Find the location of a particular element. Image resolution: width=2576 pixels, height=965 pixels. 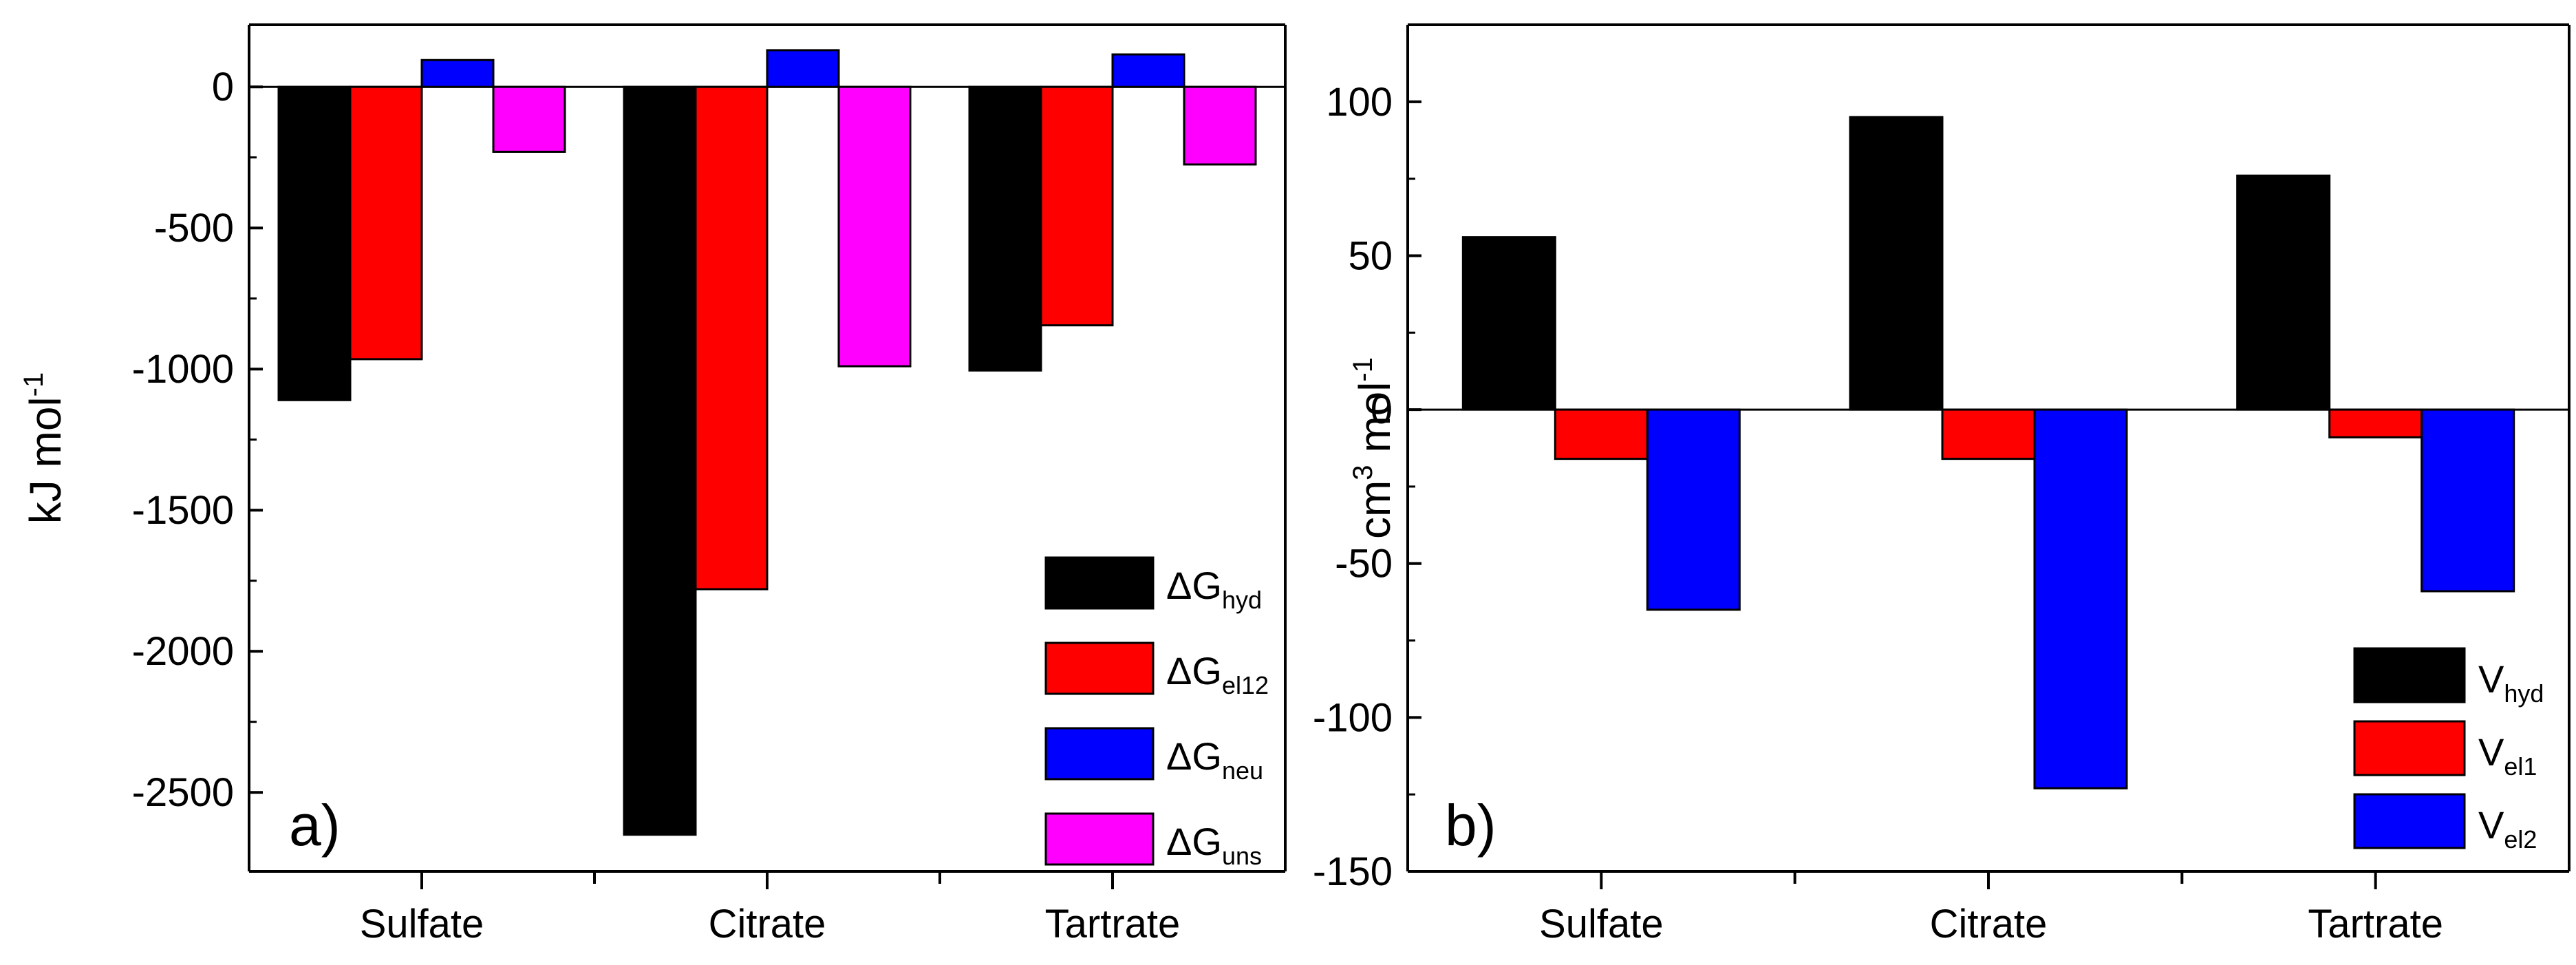

legend-label-uns: ΔGuns is located at coordinates (1214, 845).